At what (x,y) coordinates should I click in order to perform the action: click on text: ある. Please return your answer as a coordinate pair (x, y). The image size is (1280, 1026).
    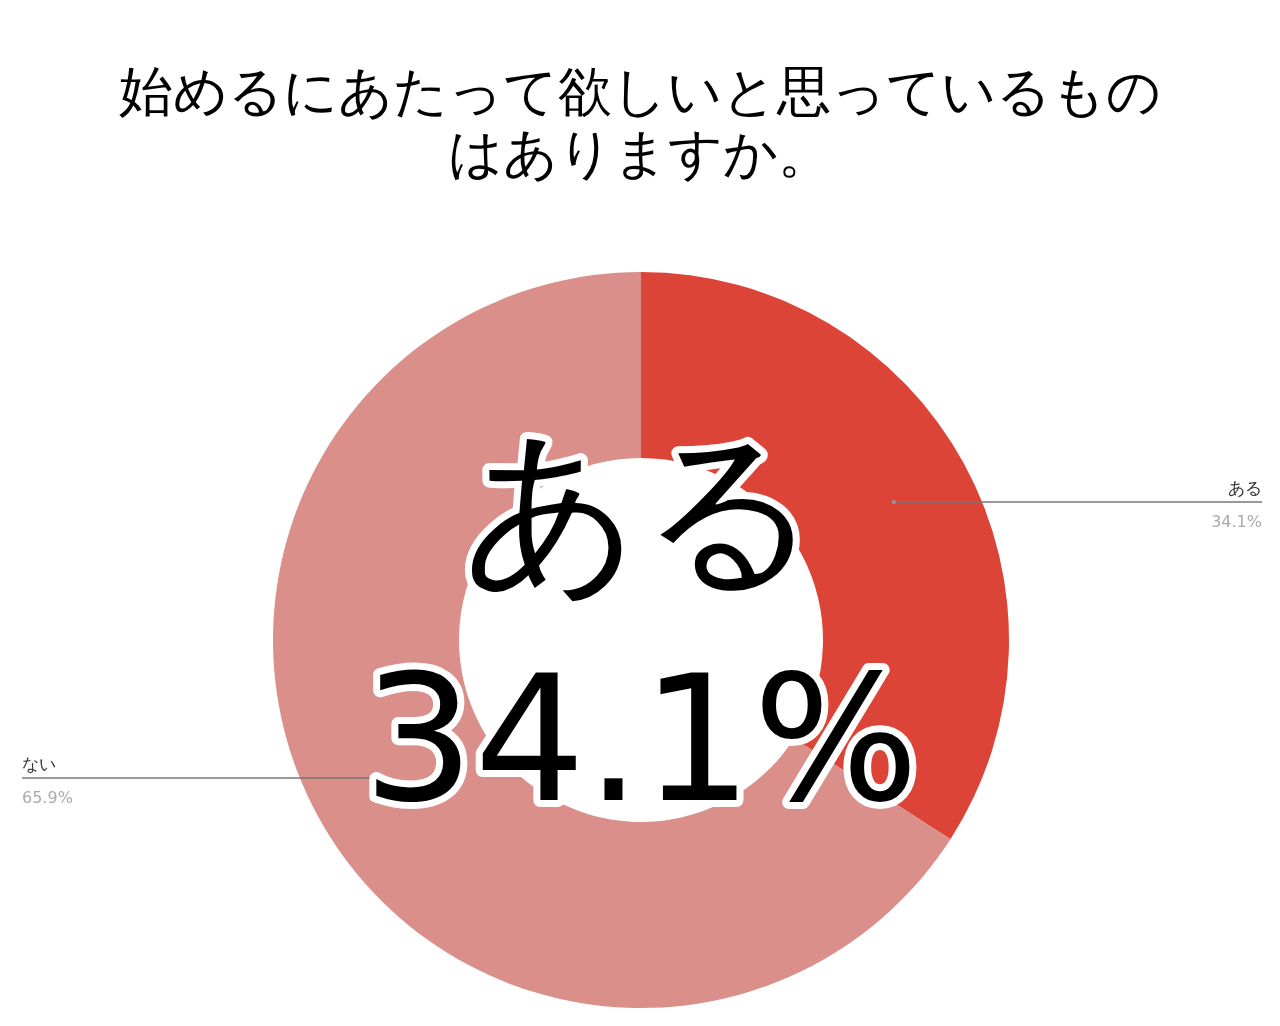
    Looking at the image, I should click on (641, 509).